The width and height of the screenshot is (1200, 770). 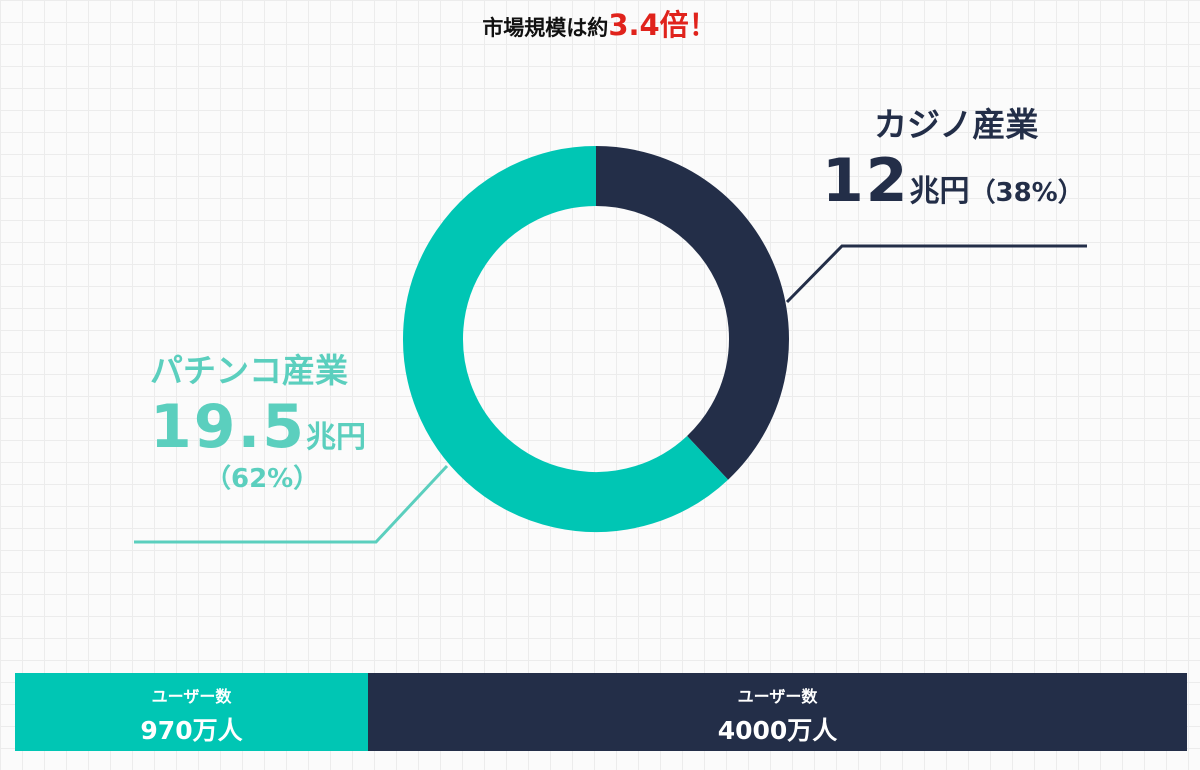 What do you see at coordinates (262, 479) in the screenshot?
I see `pachinko-percent: （62%）` at bounding box center [262, 479].